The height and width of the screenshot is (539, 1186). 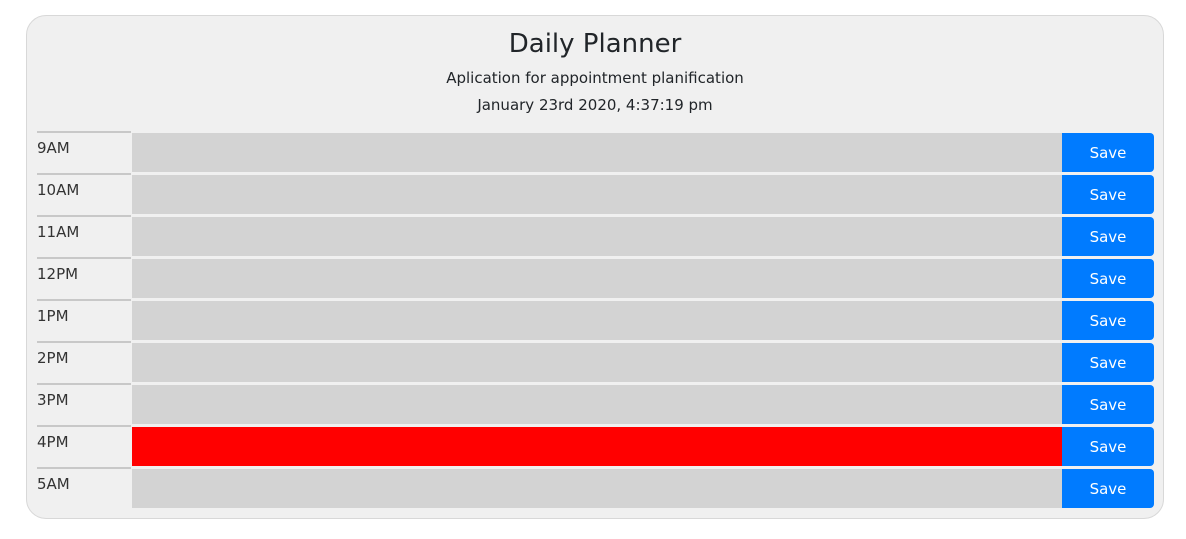 I want to click on current-datetime: January 23rd 2020, 4:37:19 pm, so click(x=595, y=105).